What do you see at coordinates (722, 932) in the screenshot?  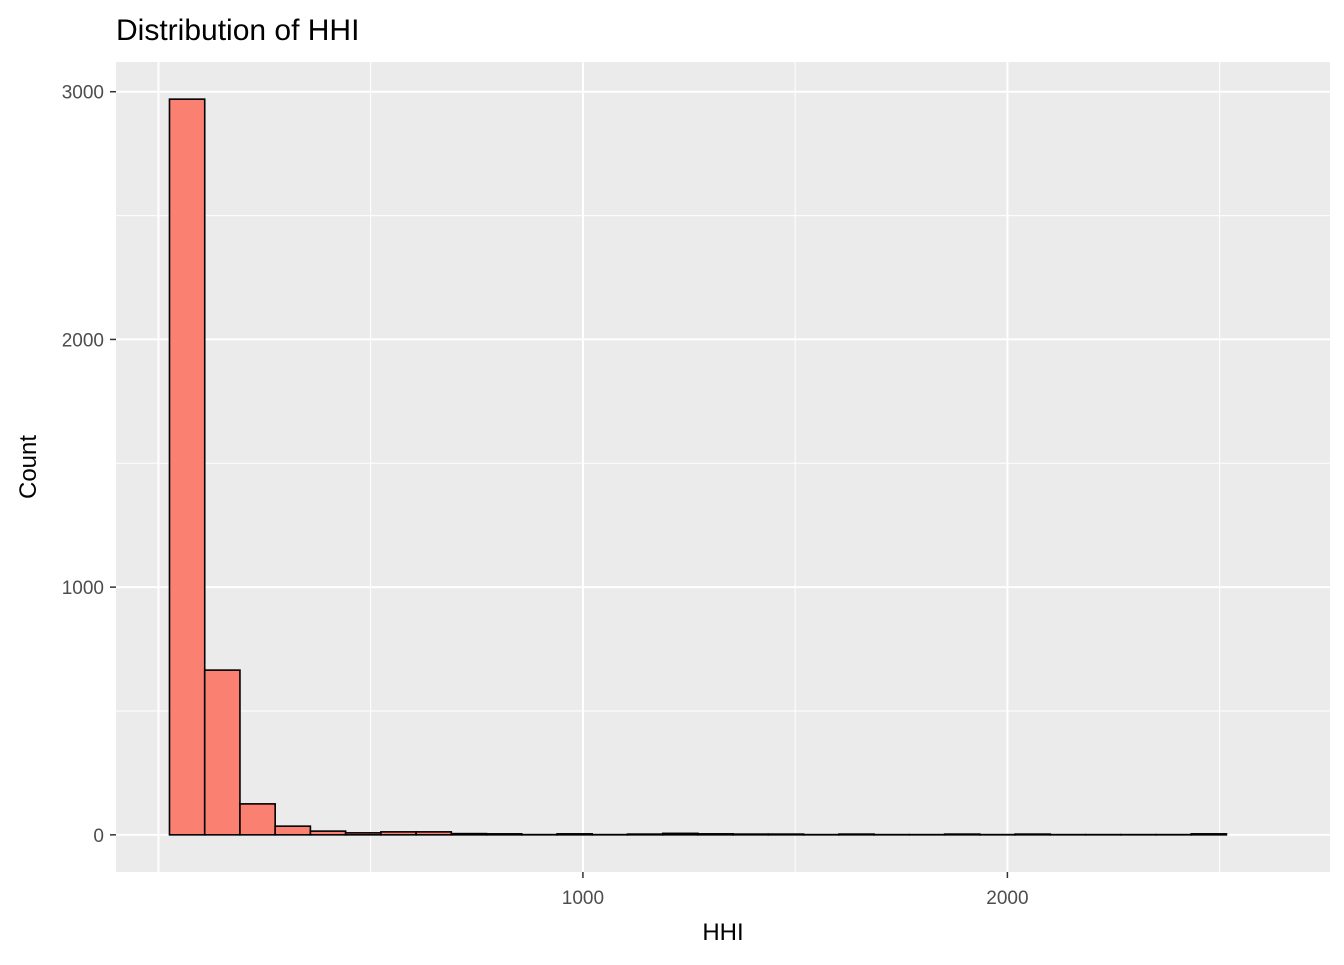 I see `x-axis-title: HHI` at bounding box center [722, 932].